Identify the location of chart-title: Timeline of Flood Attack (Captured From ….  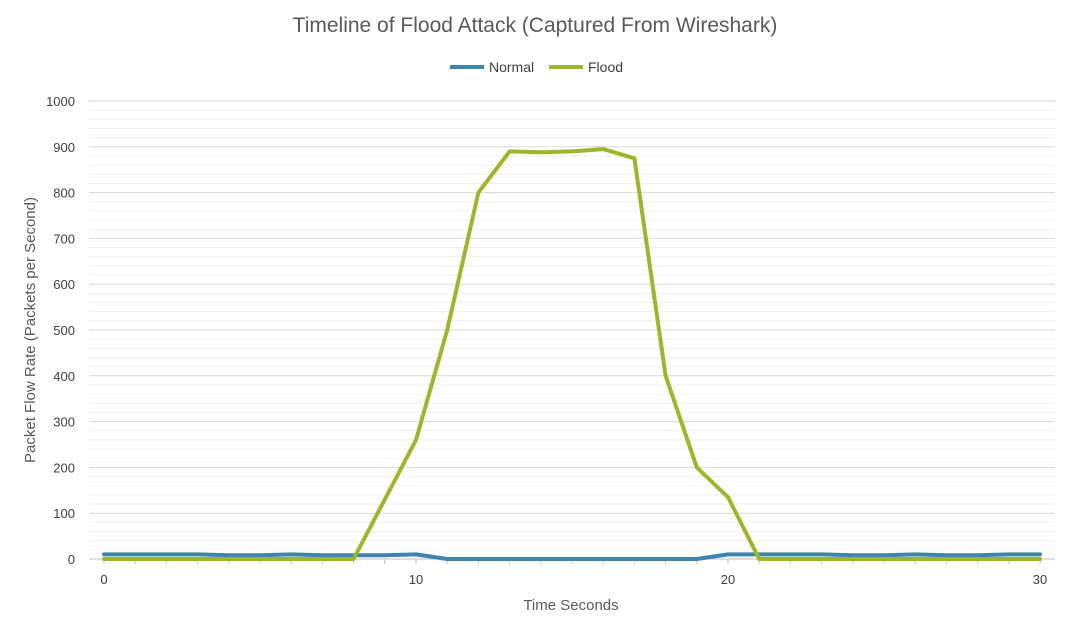
(535, 25).